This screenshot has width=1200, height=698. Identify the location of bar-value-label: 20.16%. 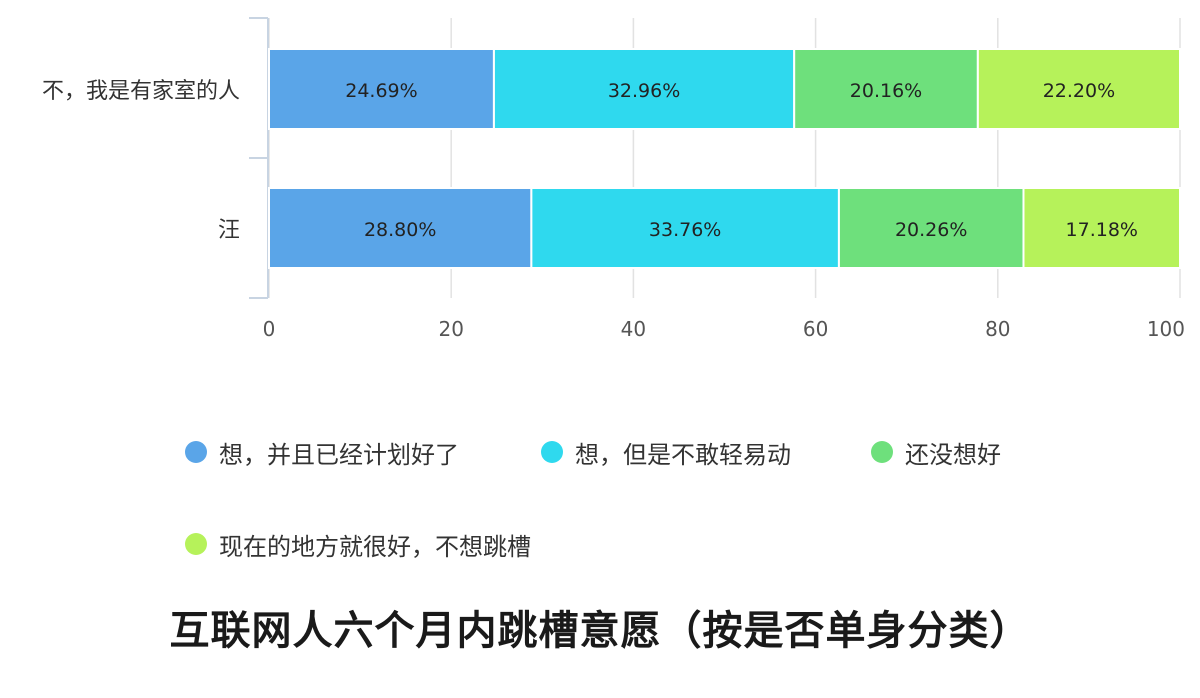
(886, 91).